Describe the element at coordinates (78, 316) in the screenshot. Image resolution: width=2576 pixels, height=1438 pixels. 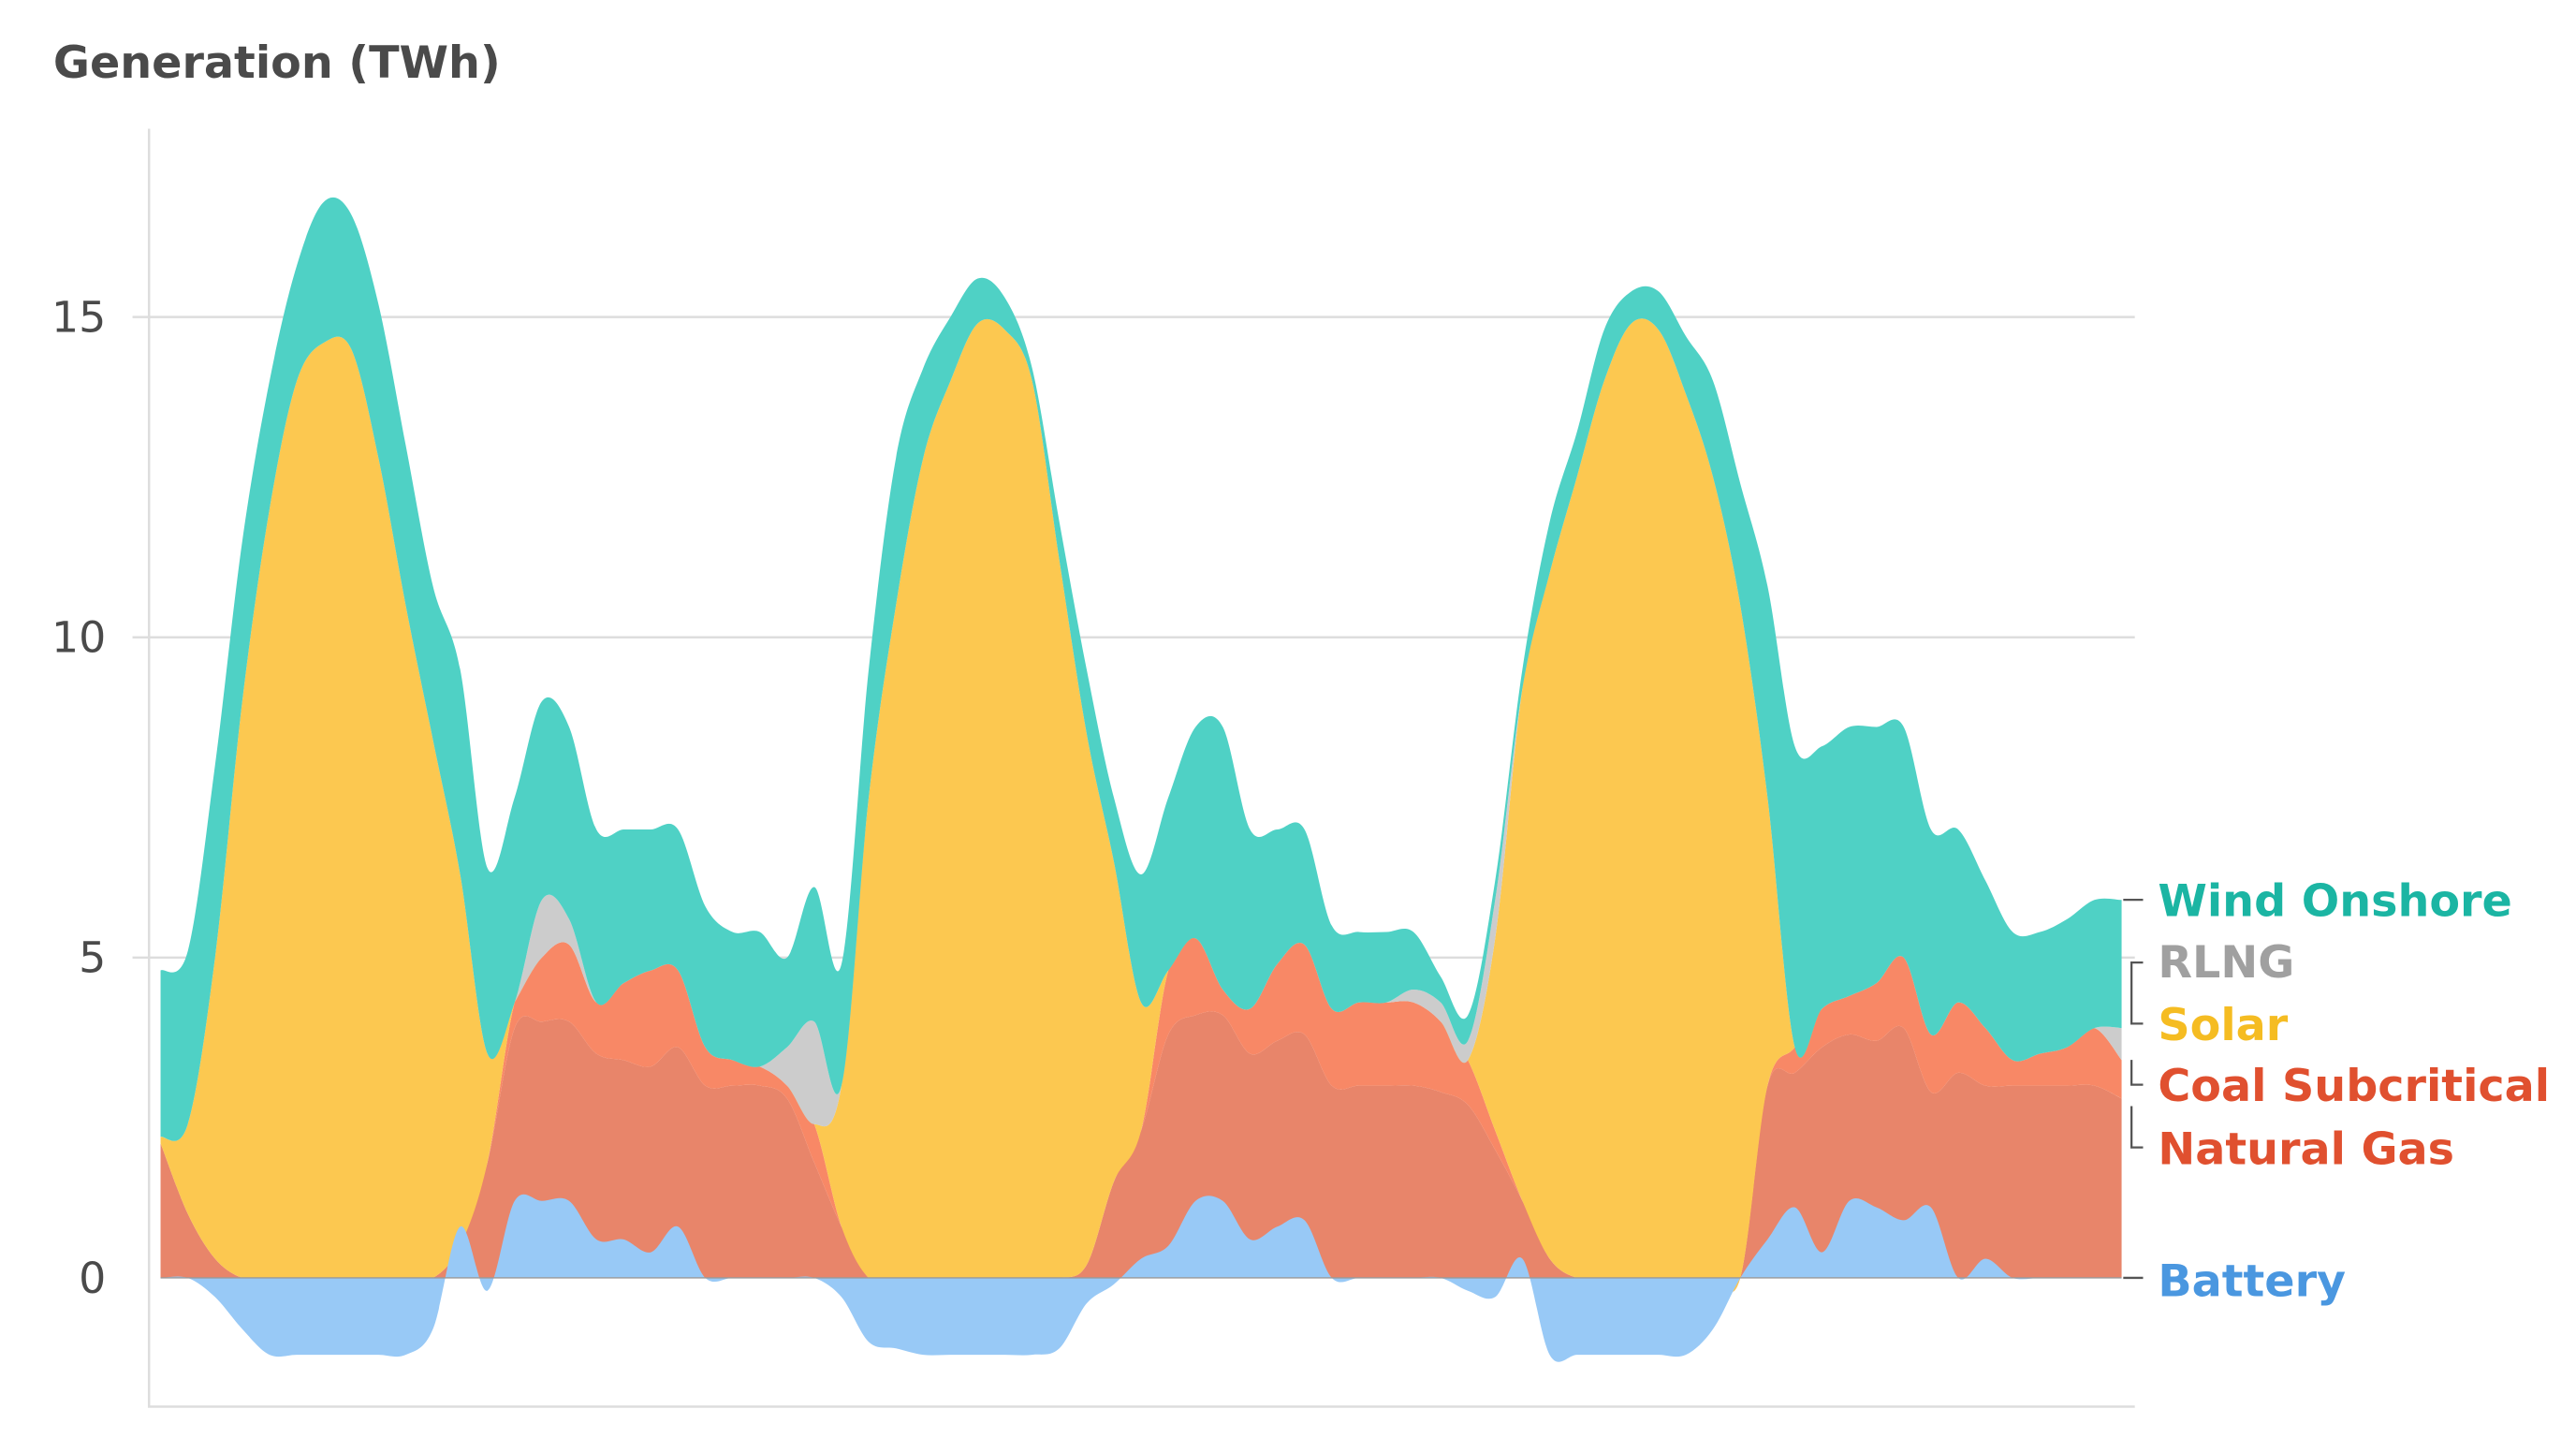
I see `y-tick-label: 15` at that location.